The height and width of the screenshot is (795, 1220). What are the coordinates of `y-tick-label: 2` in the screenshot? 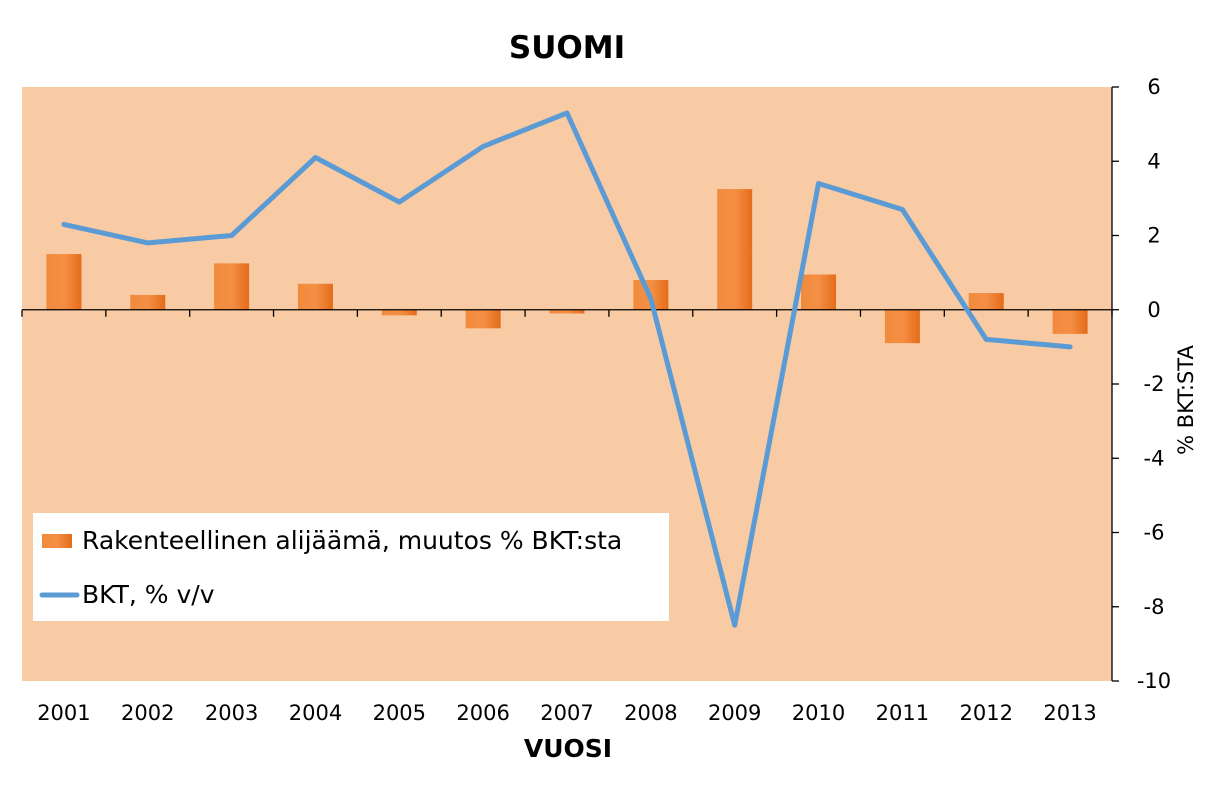 It's located at (1153, 236).